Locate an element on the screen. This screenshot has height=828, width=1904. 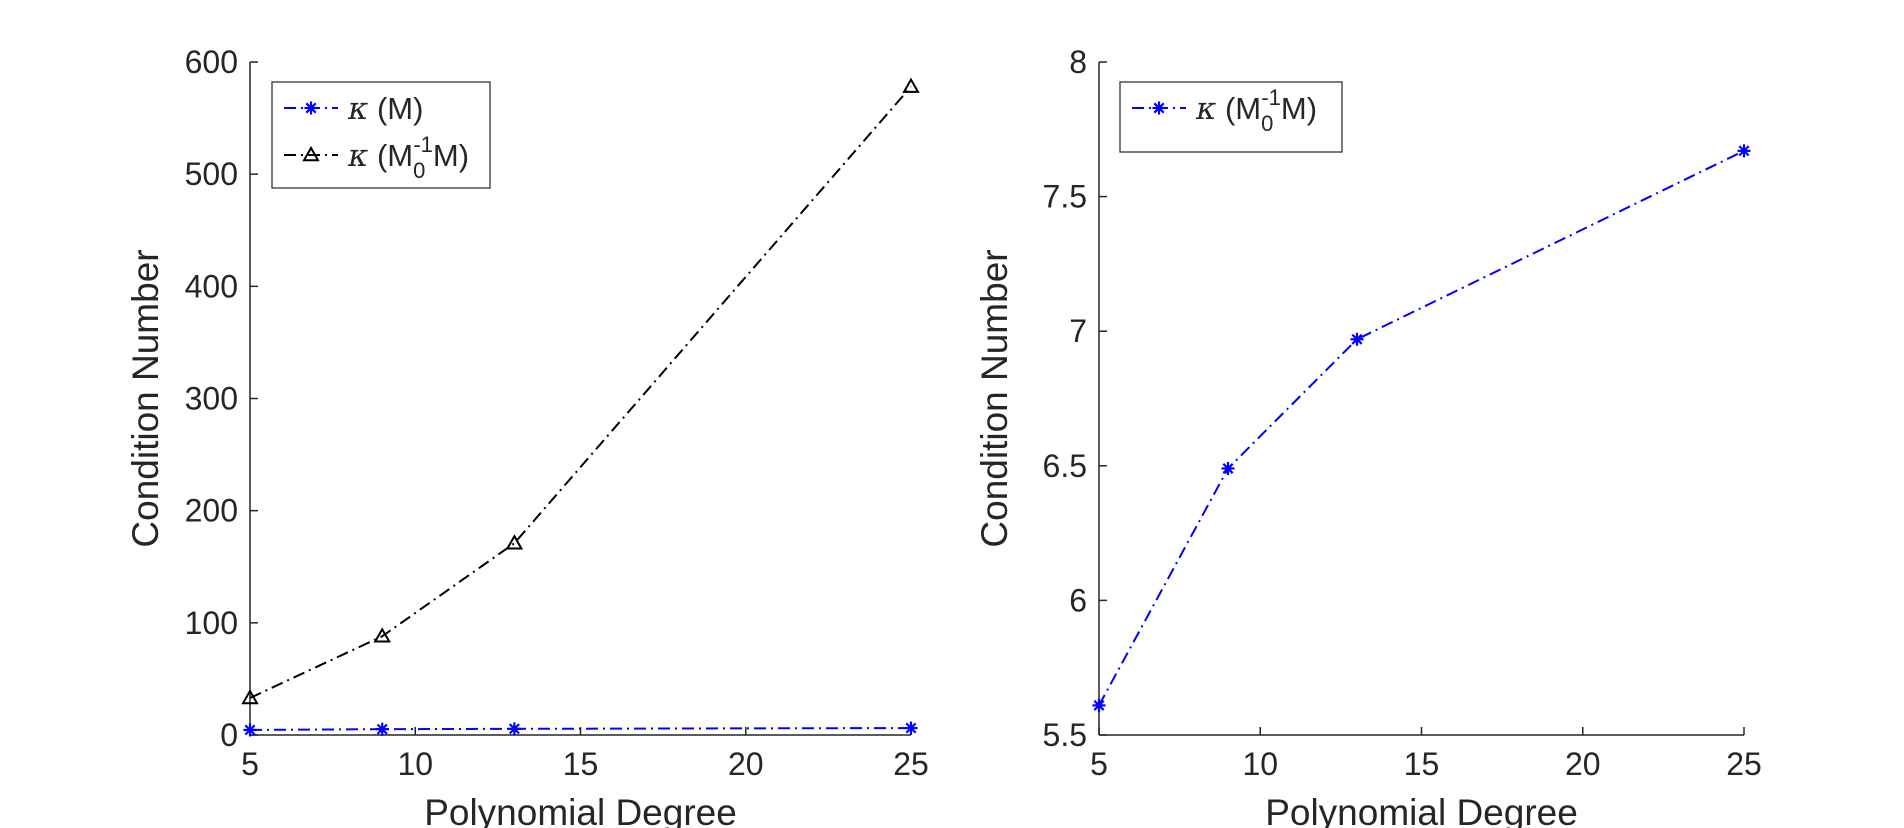
left-x-tick-label: 5 is located at coordinates (250, 764).